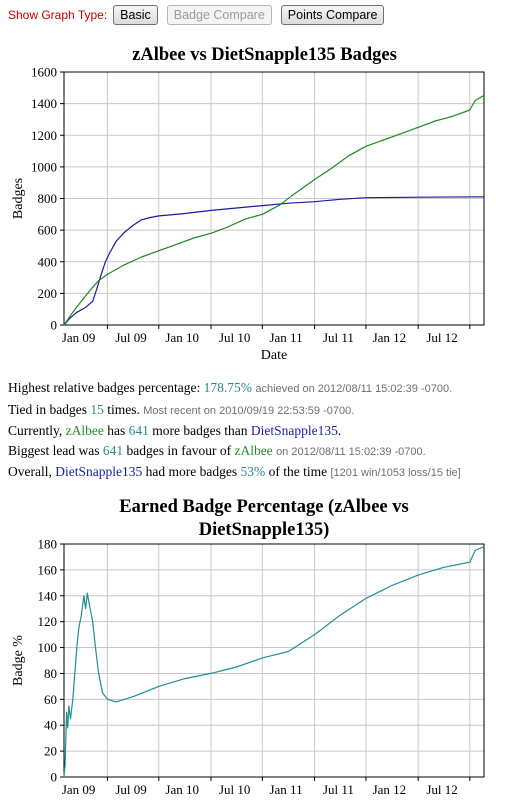  I want to click on points-compare-button: Points Compare, so click(333, 15).